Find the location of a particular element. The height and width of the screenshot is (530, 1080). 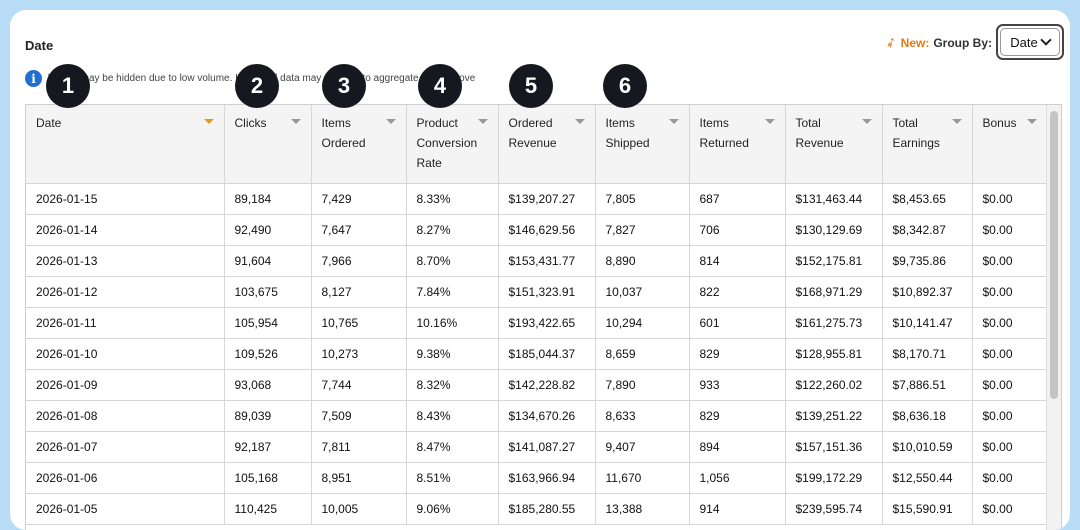

column-header-label: Items Shipped is located at coordinates (627, 133).